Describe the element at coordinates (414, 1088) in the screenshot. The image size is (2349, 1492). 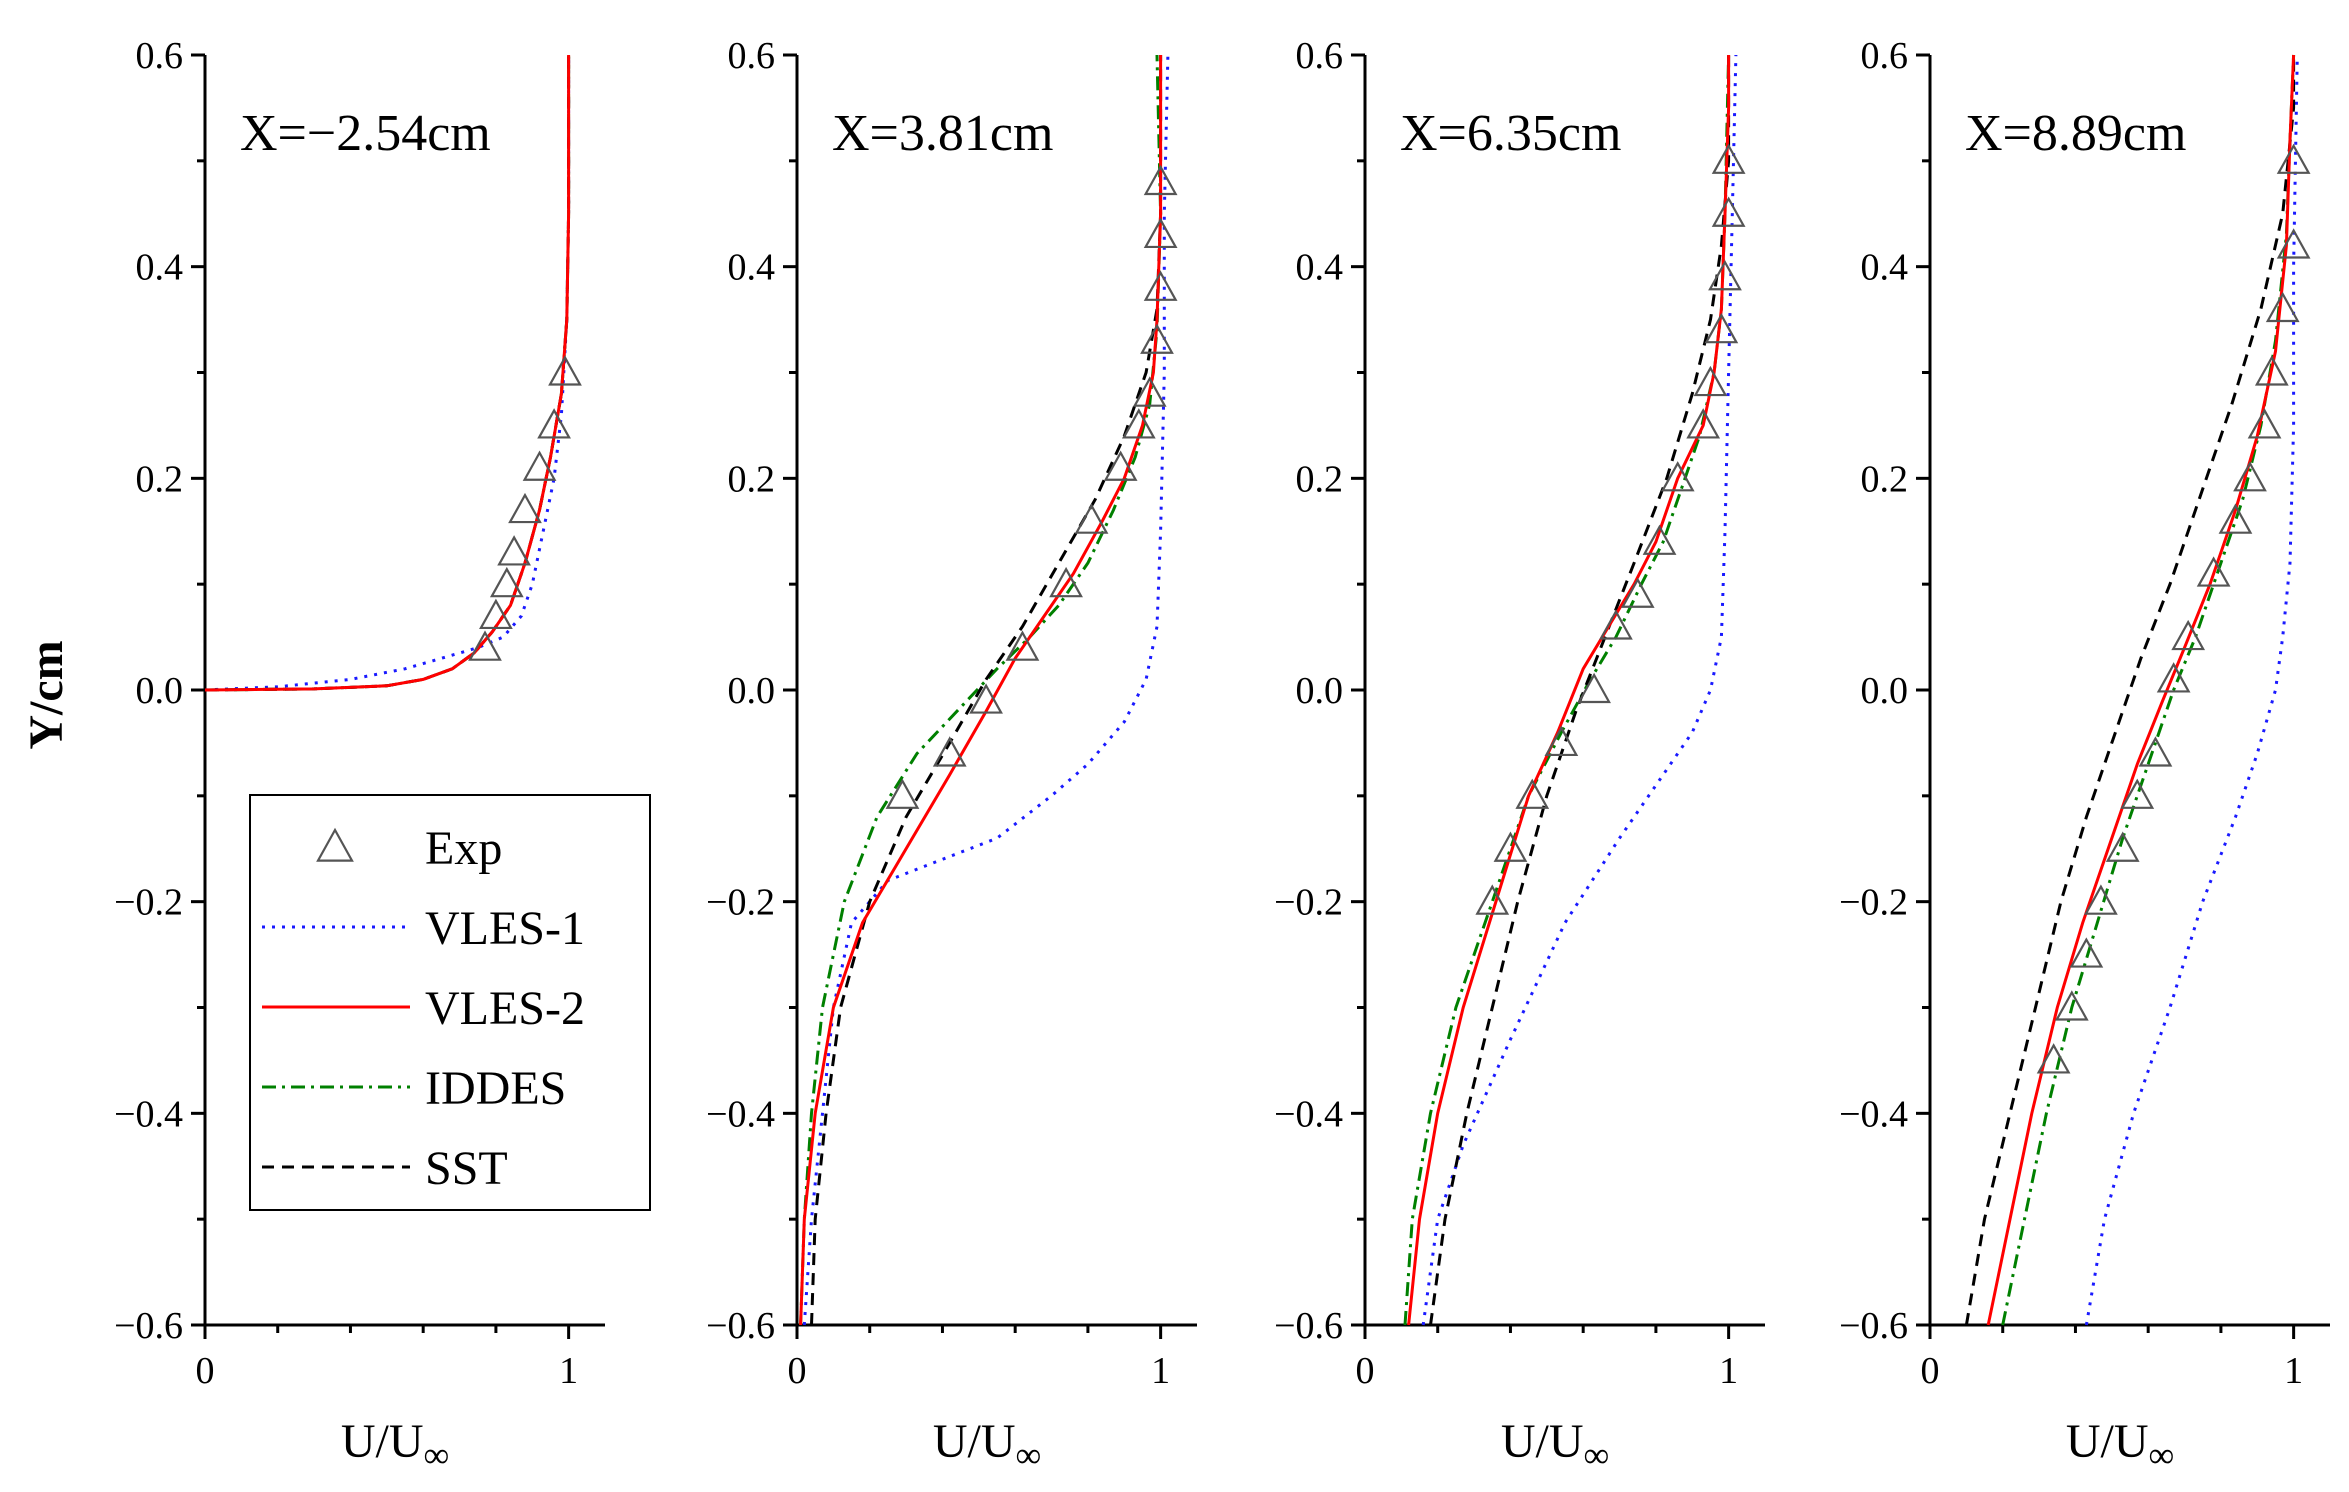
I see `legend-entry-iddes: IDDES` at that location.